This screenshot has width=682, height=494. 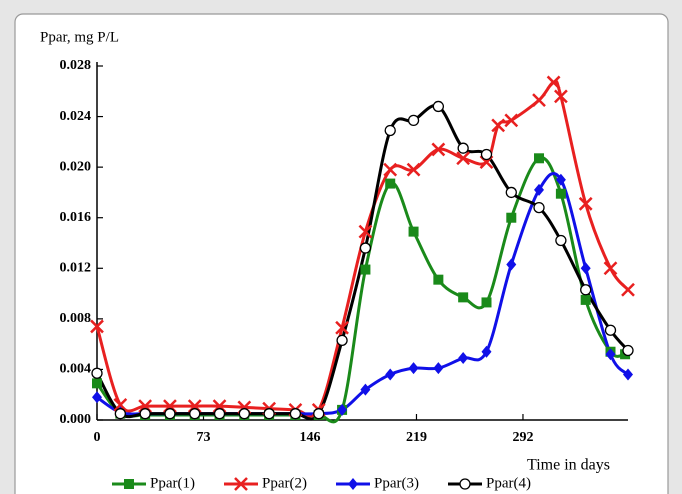 I want to click on y-tick-label: 0.000, so click(x=76, y=419).